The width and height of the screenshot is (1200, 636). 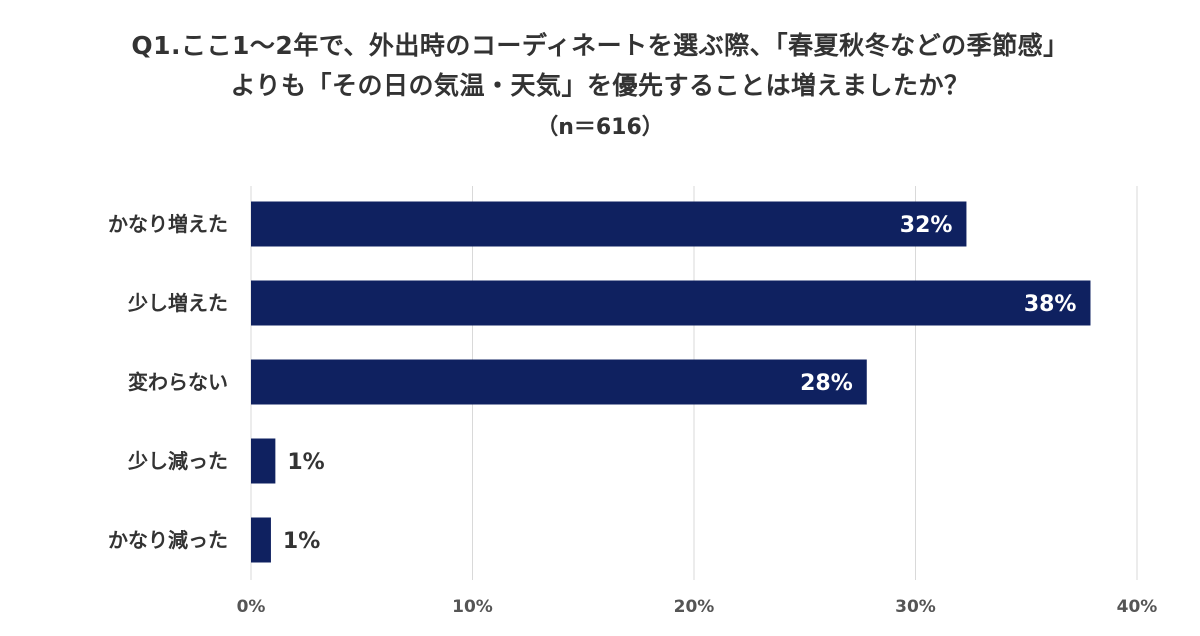 What do you see at coordinates (694, 607) in the screenshot?
I see `x-tick-label-20: 20%` at bounding box center [694, 607].